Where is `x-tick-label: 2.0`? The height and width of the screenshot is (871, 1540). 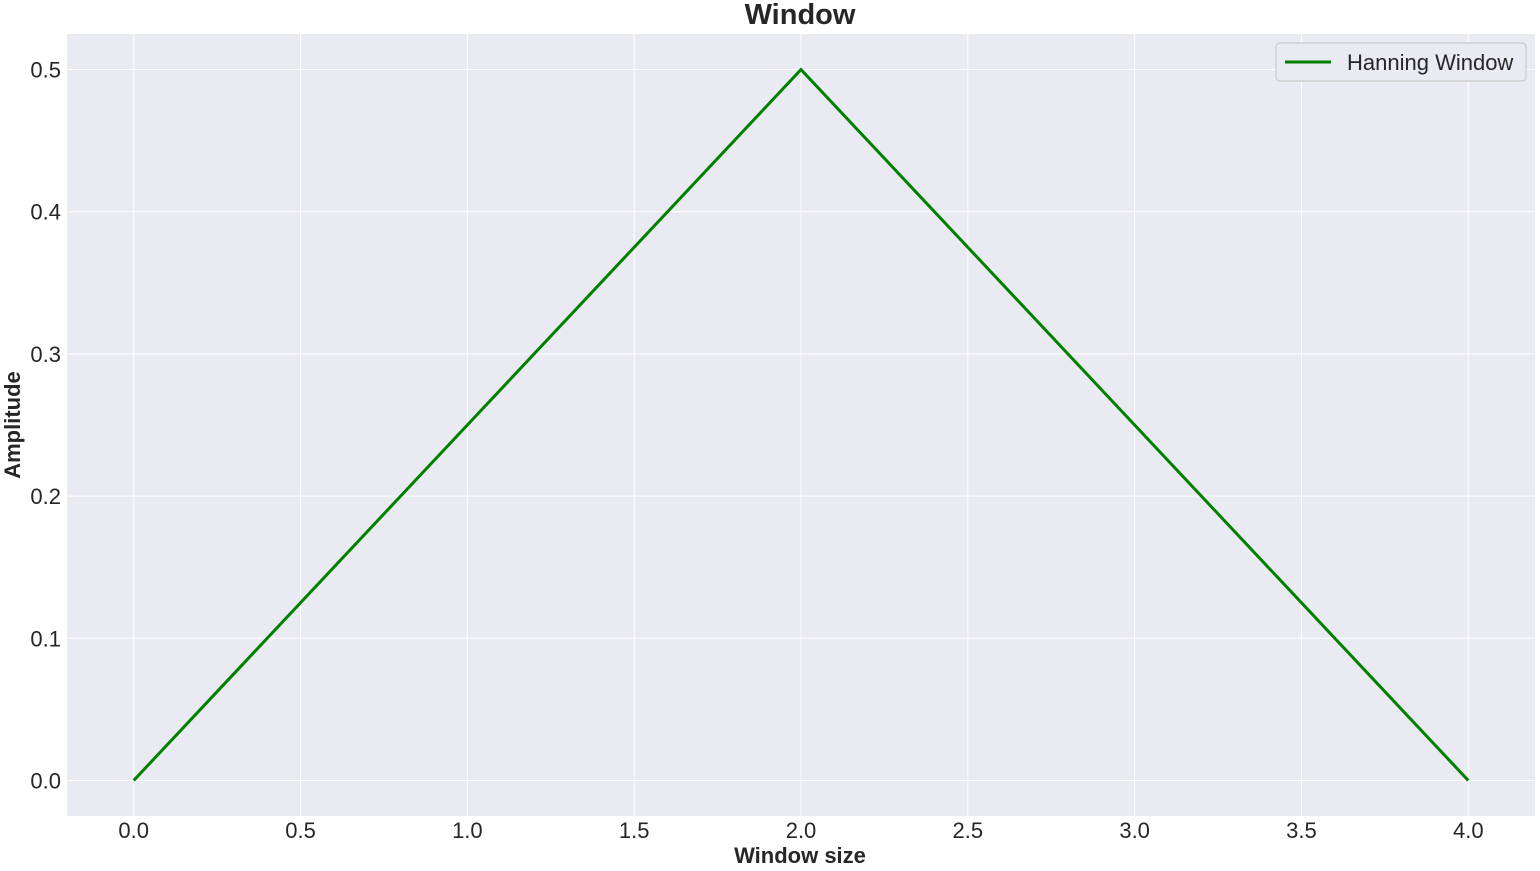 x-tick-label: 2.0 is located at coordinates (801, 830).